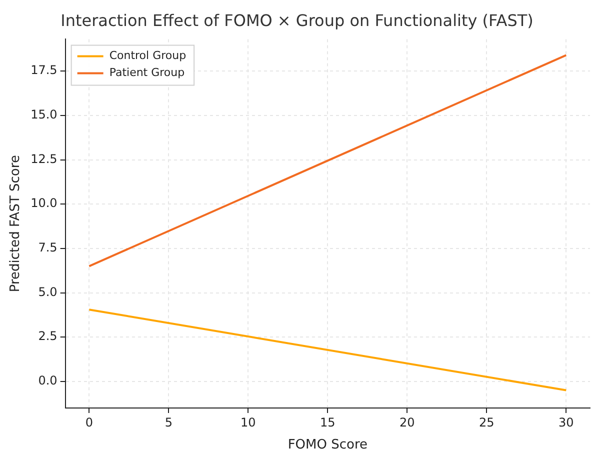 This screenshot has width=612, height=459. Describe the element at coordinates (328, 445) in the screenshot. I see `x-axis-title: FOMO Score` at that location.